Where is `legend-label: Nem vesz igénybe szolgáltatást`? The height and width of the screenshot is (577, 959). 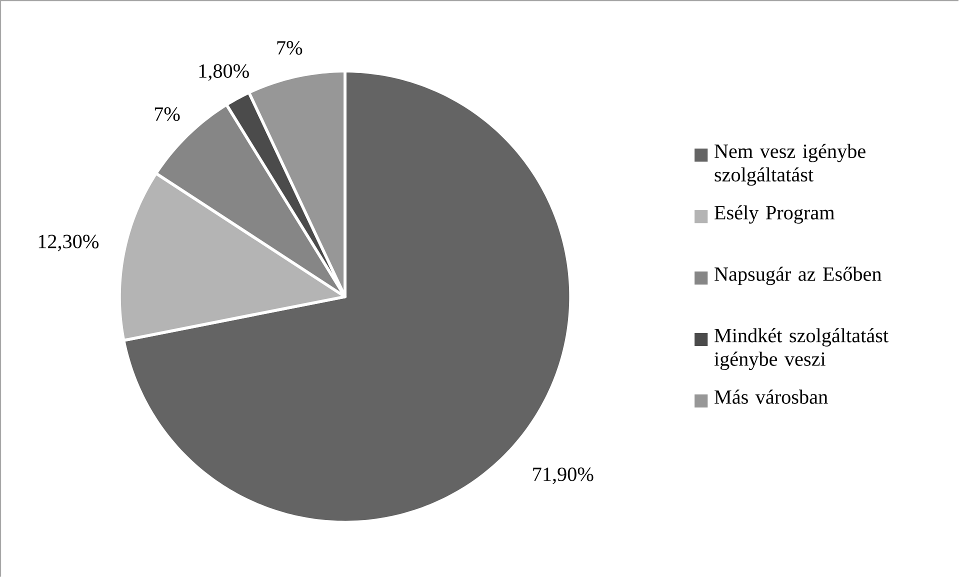
legend-label: Nem vesz igénybe szolgáltatást is located at coordinates (790, 165).